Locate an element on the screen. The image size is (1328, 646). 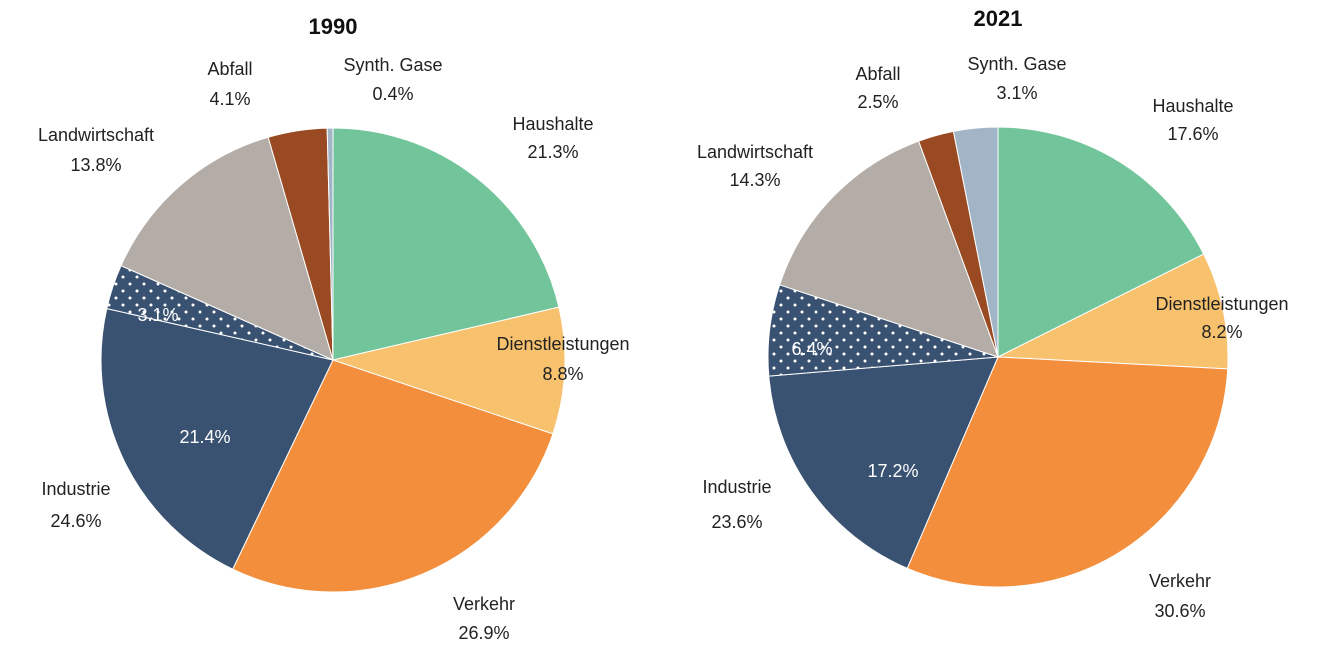
value-label: 17.6% is located at coordinates (1192, 134).